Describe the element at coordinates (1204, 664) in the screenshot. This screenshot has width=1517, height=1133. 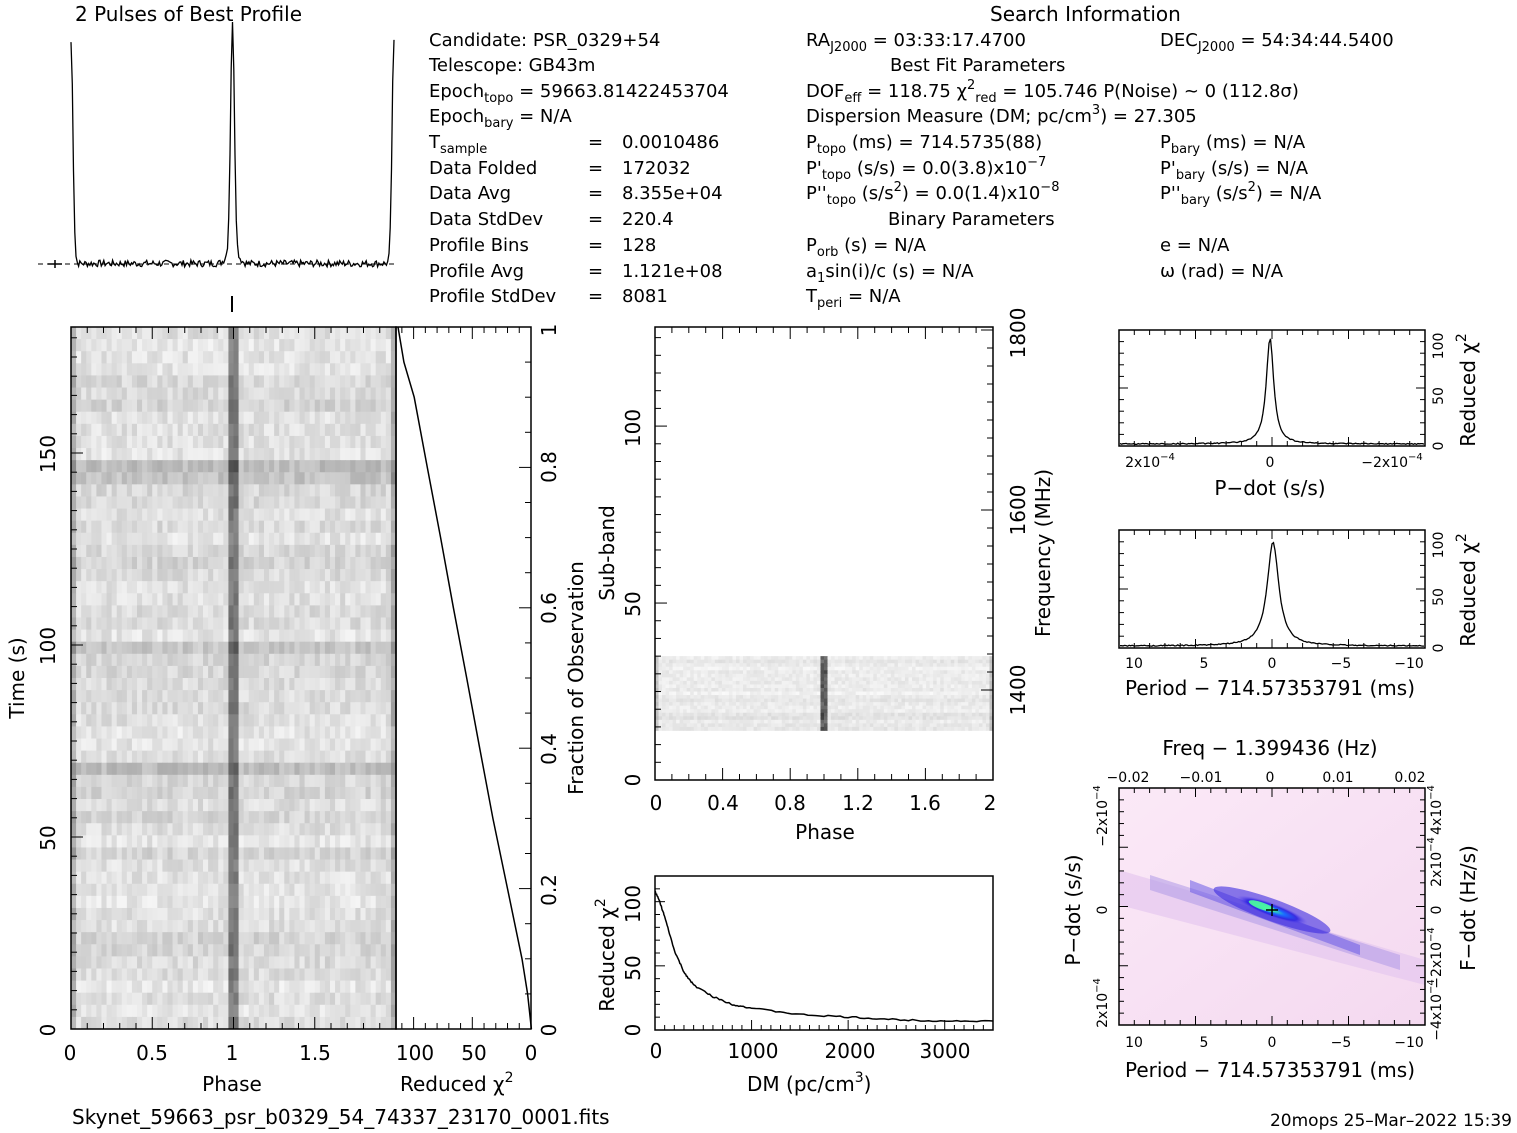
I see `pr-xtick-1: 5` at that location.